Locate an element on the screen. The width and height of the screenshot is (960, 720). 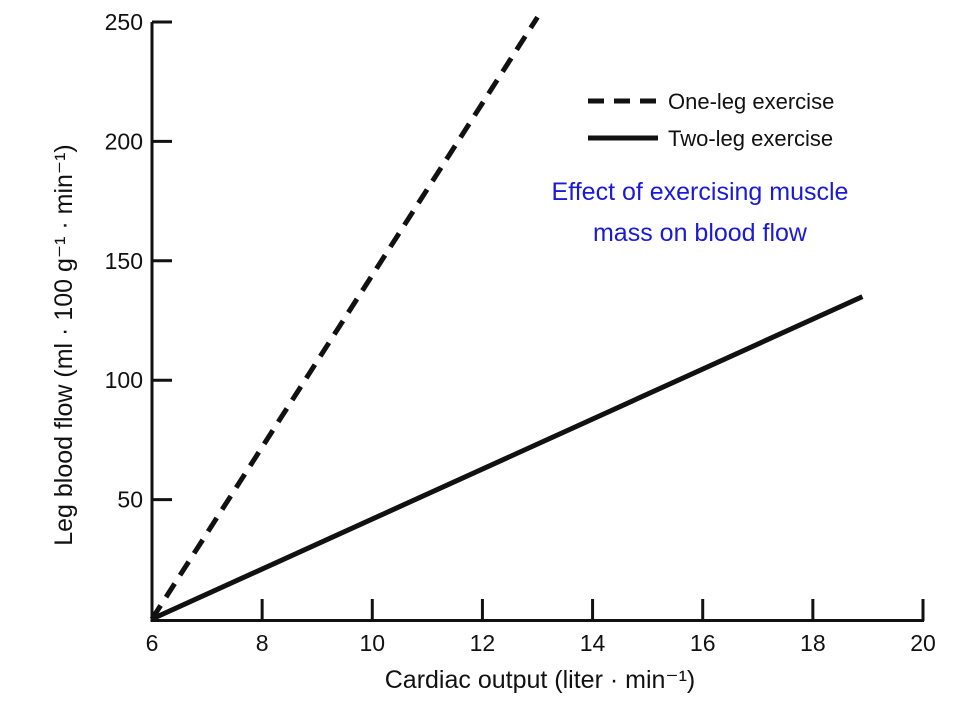
legend-label: Two-leg exercise is located at coordinates (750, 138).